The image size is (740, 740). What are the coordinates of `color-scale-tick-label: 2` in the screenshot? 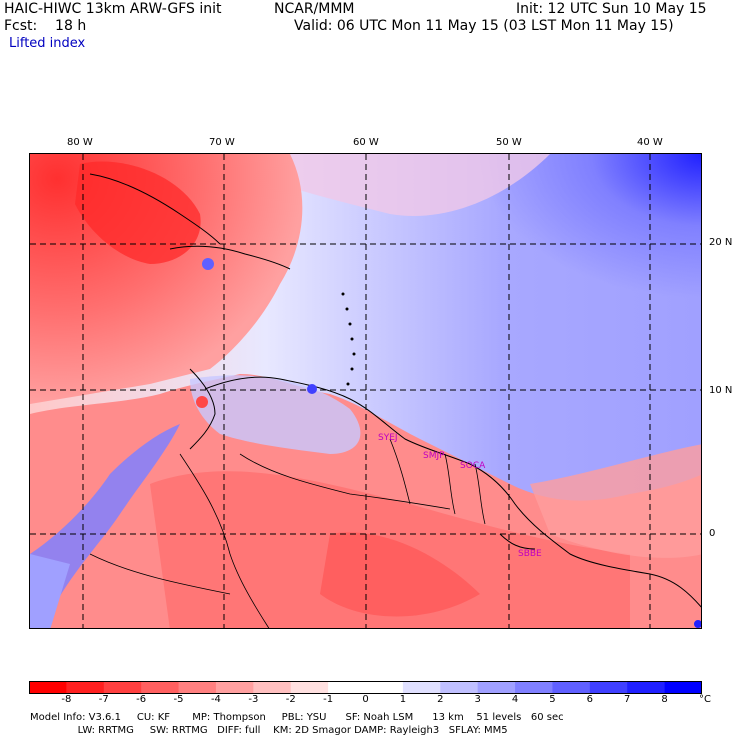 It's located at (440, 699).